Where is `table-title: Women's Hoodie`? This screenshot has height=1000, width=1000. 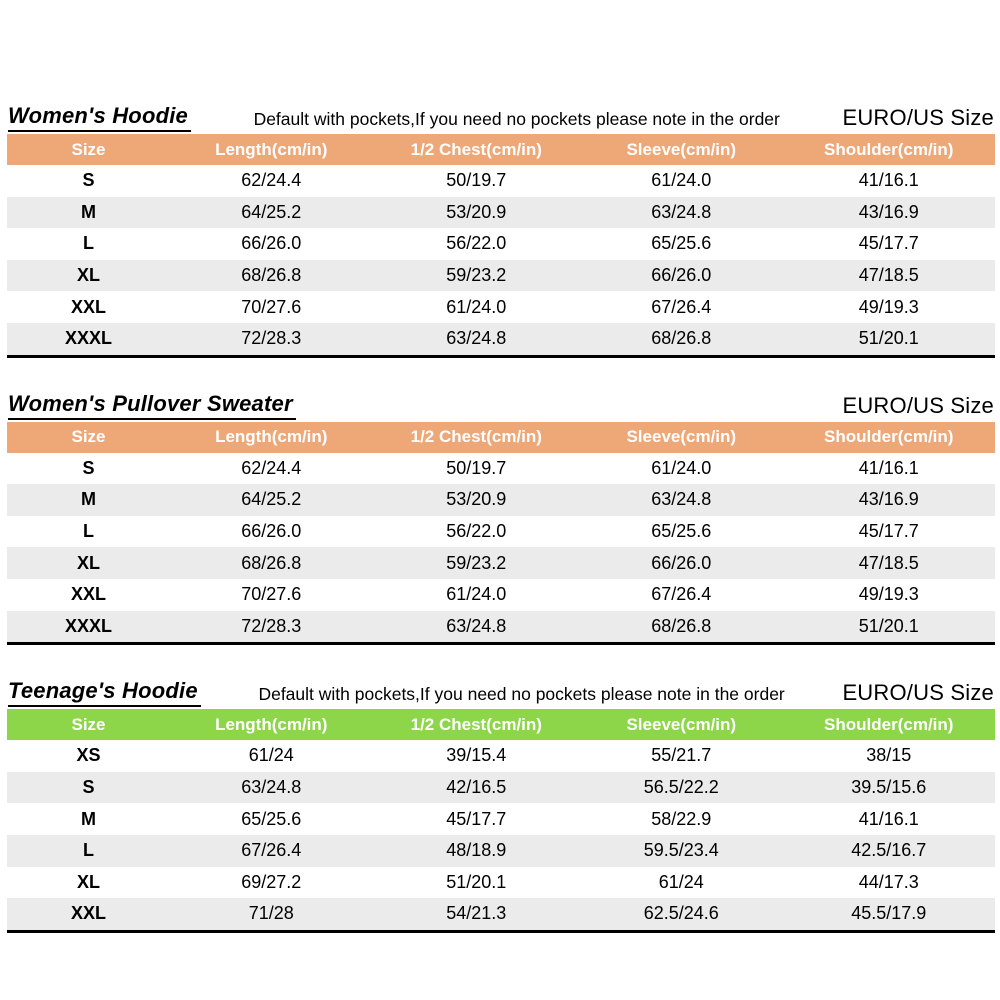 table-title: Women's Hoodie is located at coordinates (99, 117).